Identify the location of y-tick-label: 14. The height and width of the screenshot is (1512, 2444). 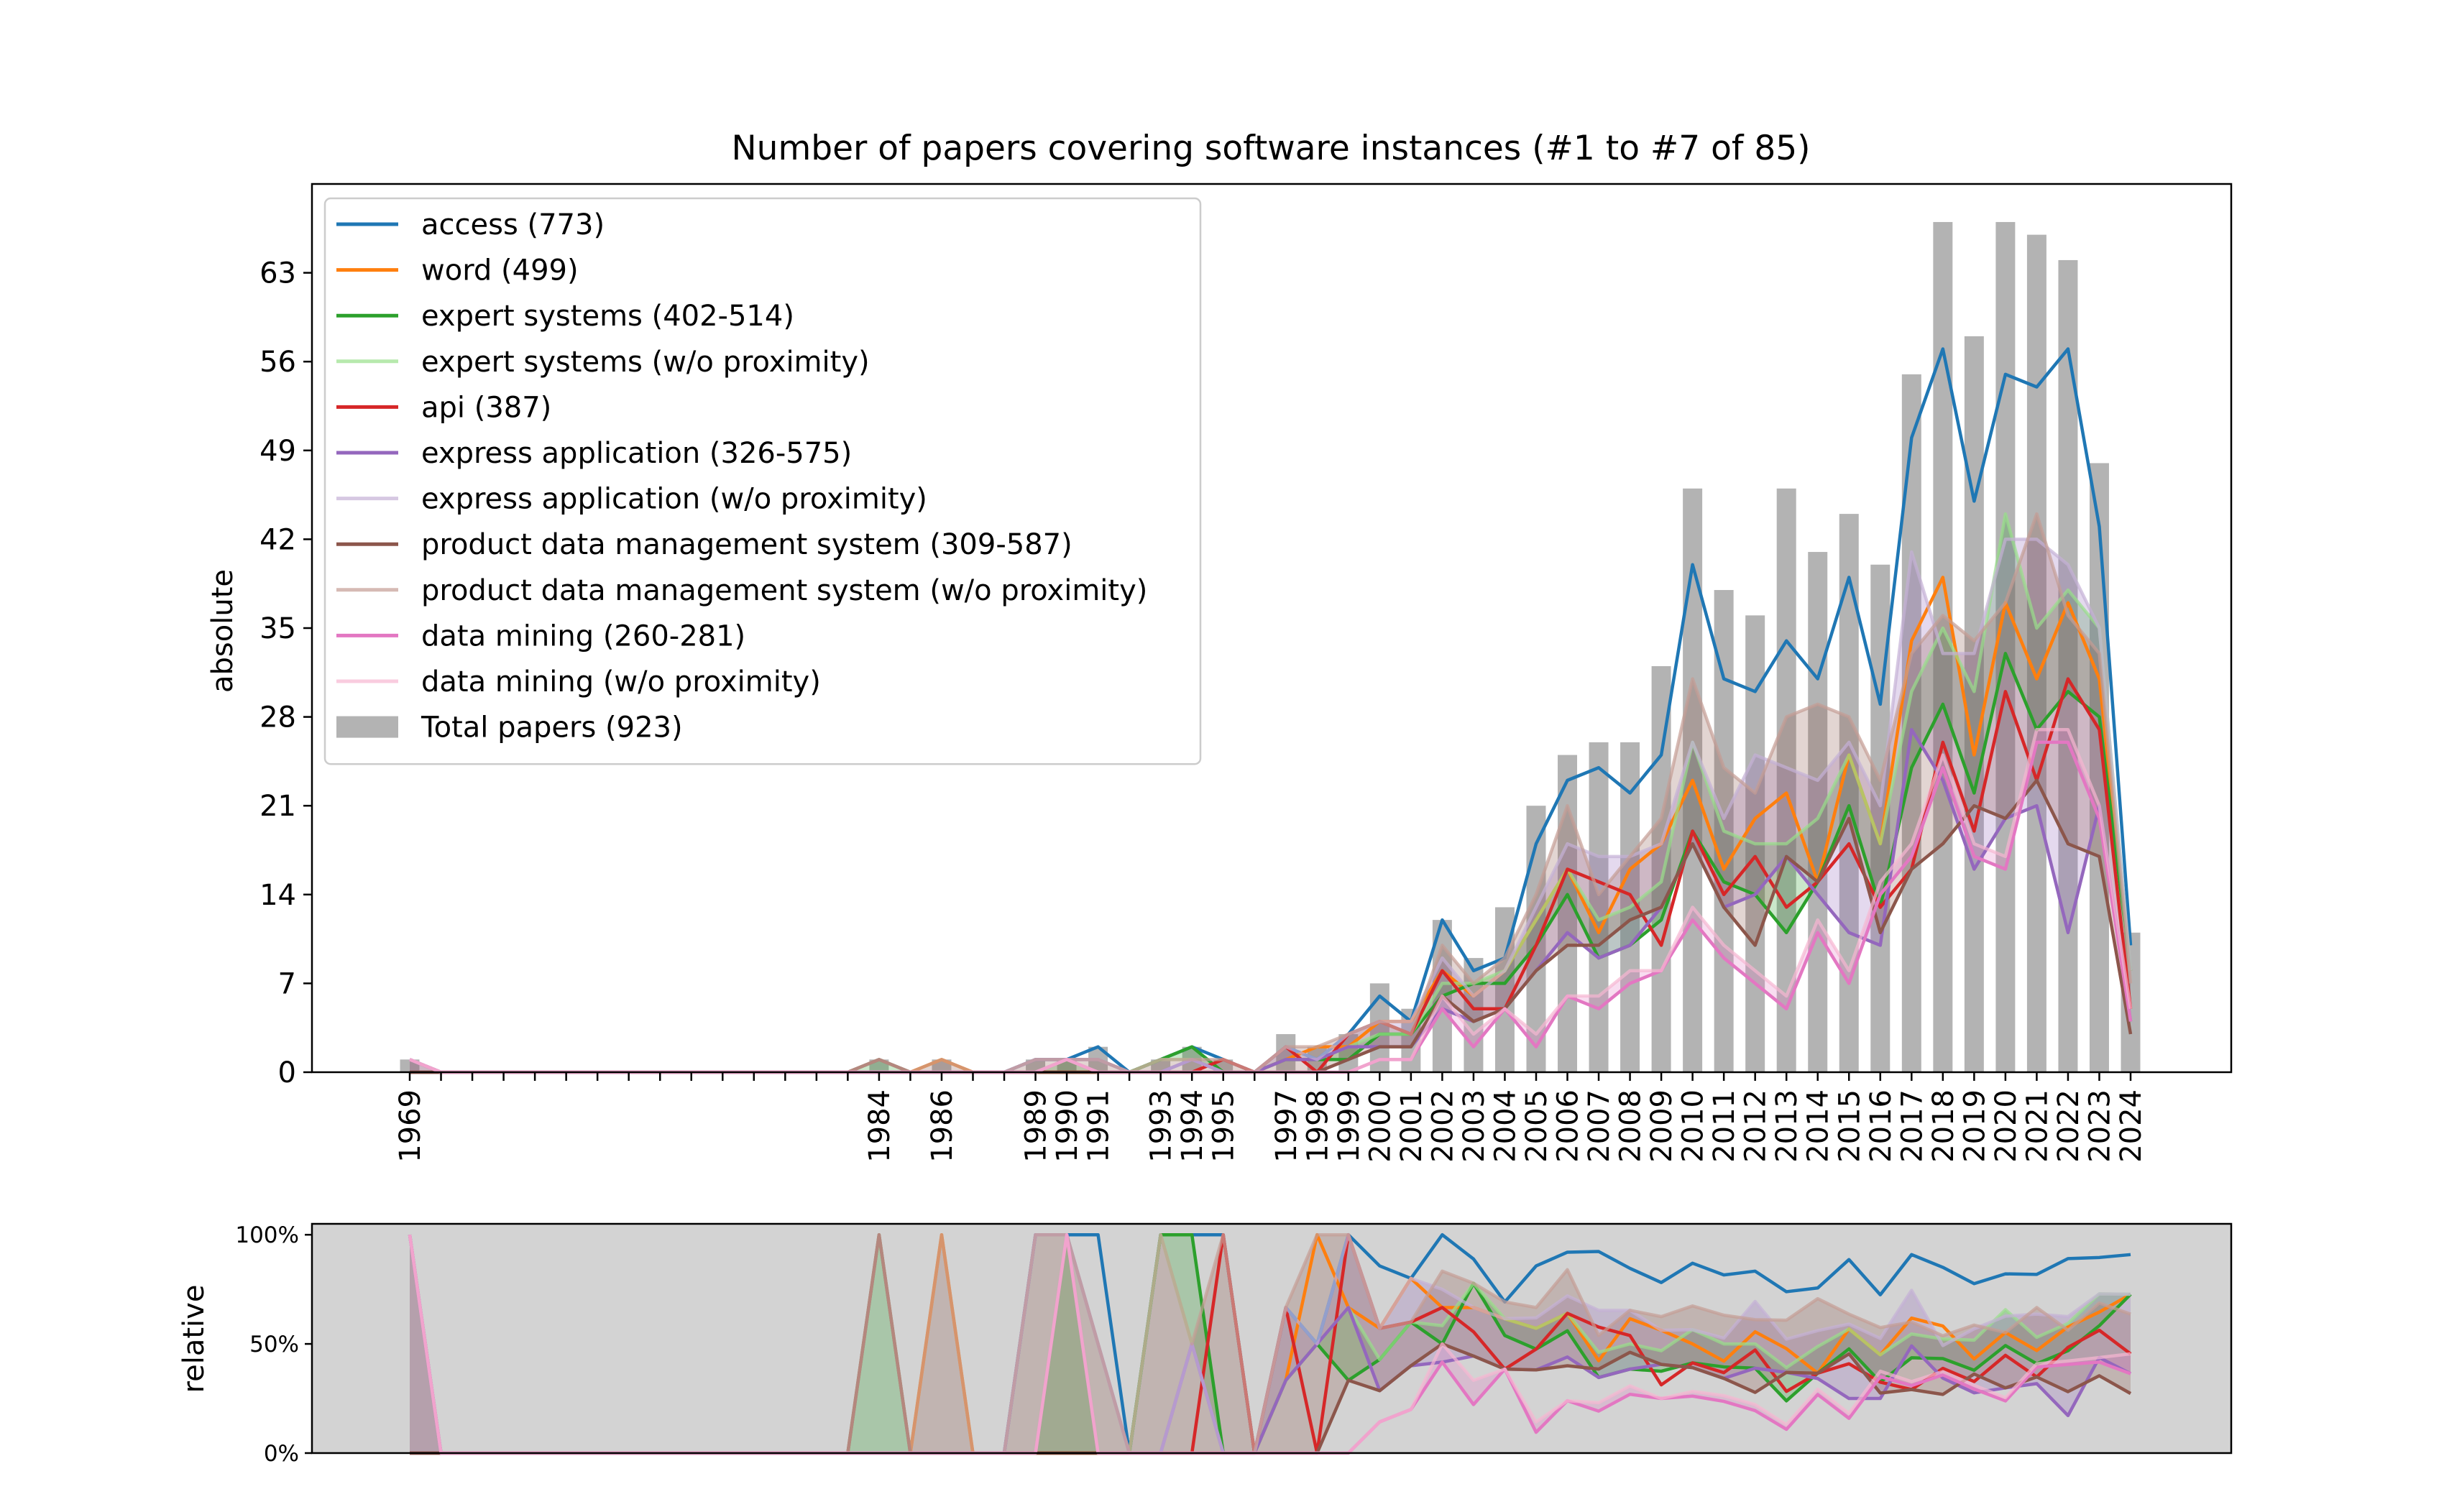
(277, 896).